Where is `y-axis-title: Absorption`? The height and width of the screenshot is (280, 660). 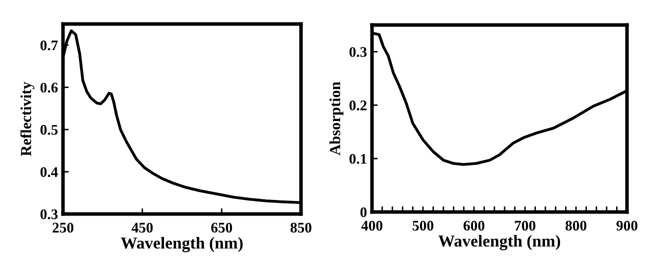 y-axis-title: Absorption is located at coordinates (337, 119).